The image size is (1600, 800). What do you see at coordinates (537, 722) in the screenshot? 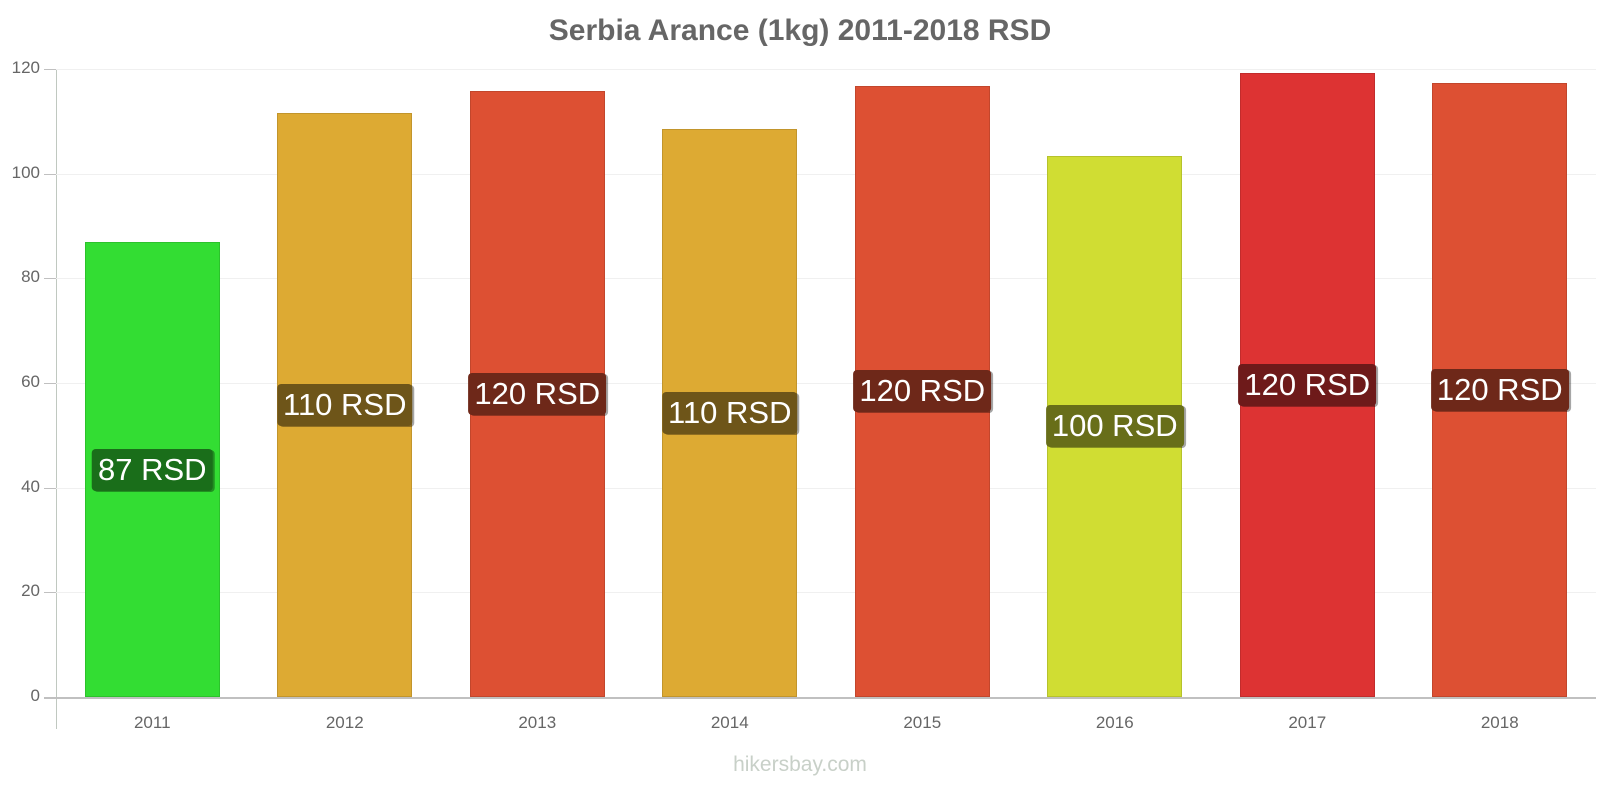
I see `x-tick-label: 2013` at bounding box center [537, 722].